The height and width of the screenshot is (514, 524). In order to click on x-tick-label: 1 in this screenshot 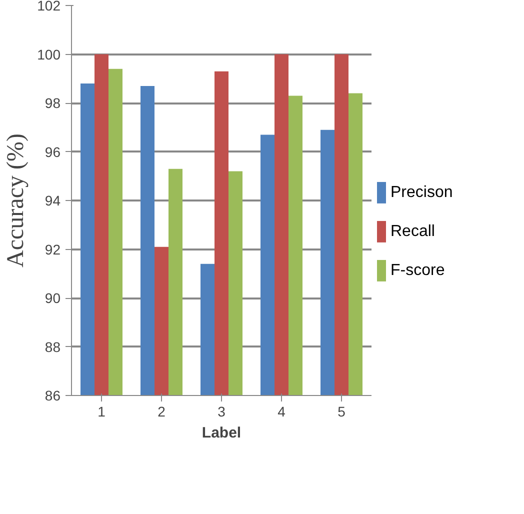, I will do `click(102, 412)`.